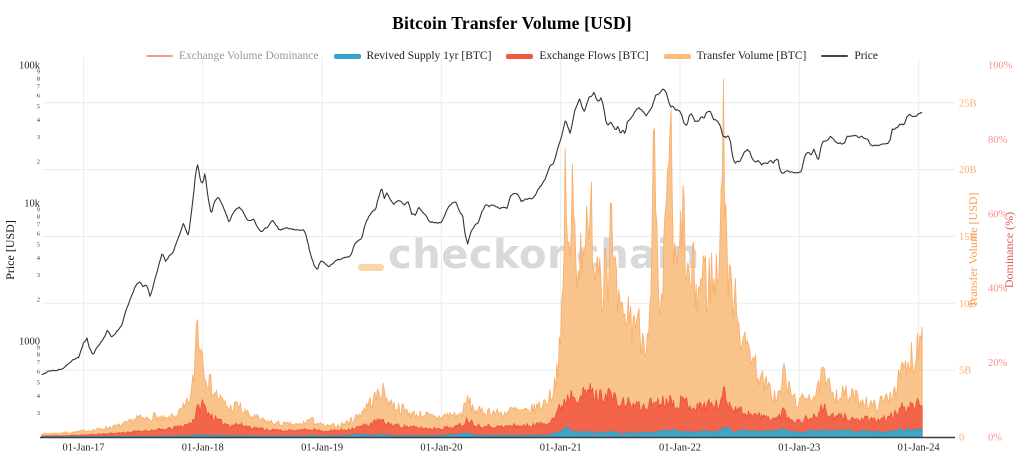  What do you see at coordinates (1009, 250) in the screenshot?
I see `dominance-axis-title: Dominance (%)` at bounding box center [1009, 250].